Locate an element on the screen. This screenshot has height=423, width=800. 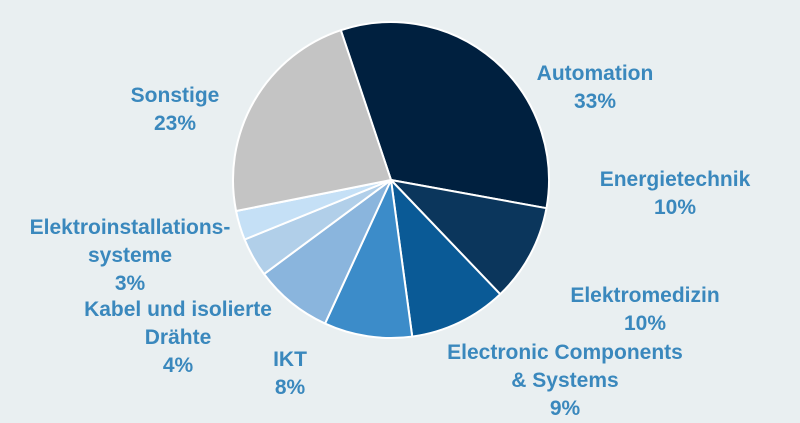
label-elektroinstallation-line2: systeme is located at coordinates (130, 255).